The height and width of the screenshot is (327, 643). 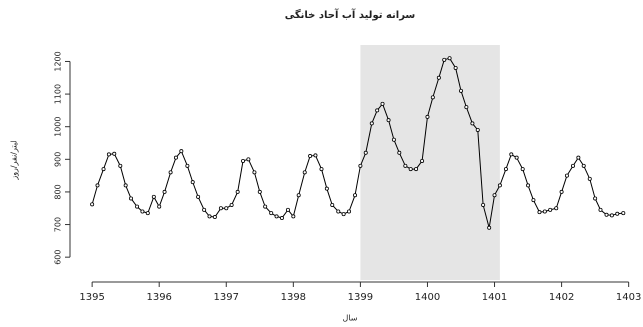 I want to click on x-tick-label: 1403, so click(x=628, y=297).